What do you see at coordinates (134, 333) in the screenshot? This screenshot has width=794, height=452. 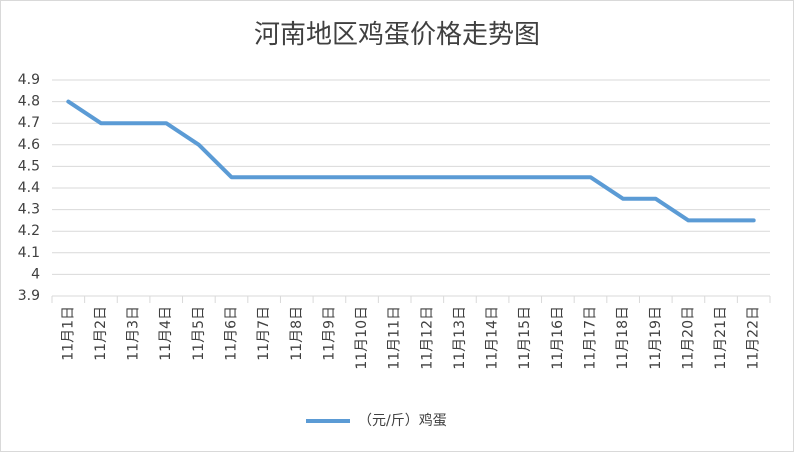 I see `x-tick-label: 11月3日` at bounding box center [134, 333].